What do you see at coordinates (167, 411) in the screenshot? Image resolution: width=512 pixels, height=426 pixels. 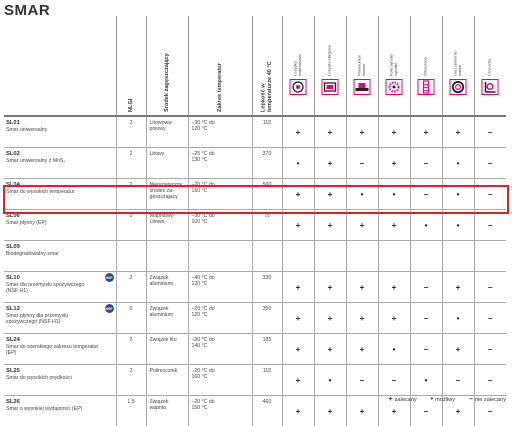 I see `thickener-cell: Związek wapnia` at bounding box center [167, 411].